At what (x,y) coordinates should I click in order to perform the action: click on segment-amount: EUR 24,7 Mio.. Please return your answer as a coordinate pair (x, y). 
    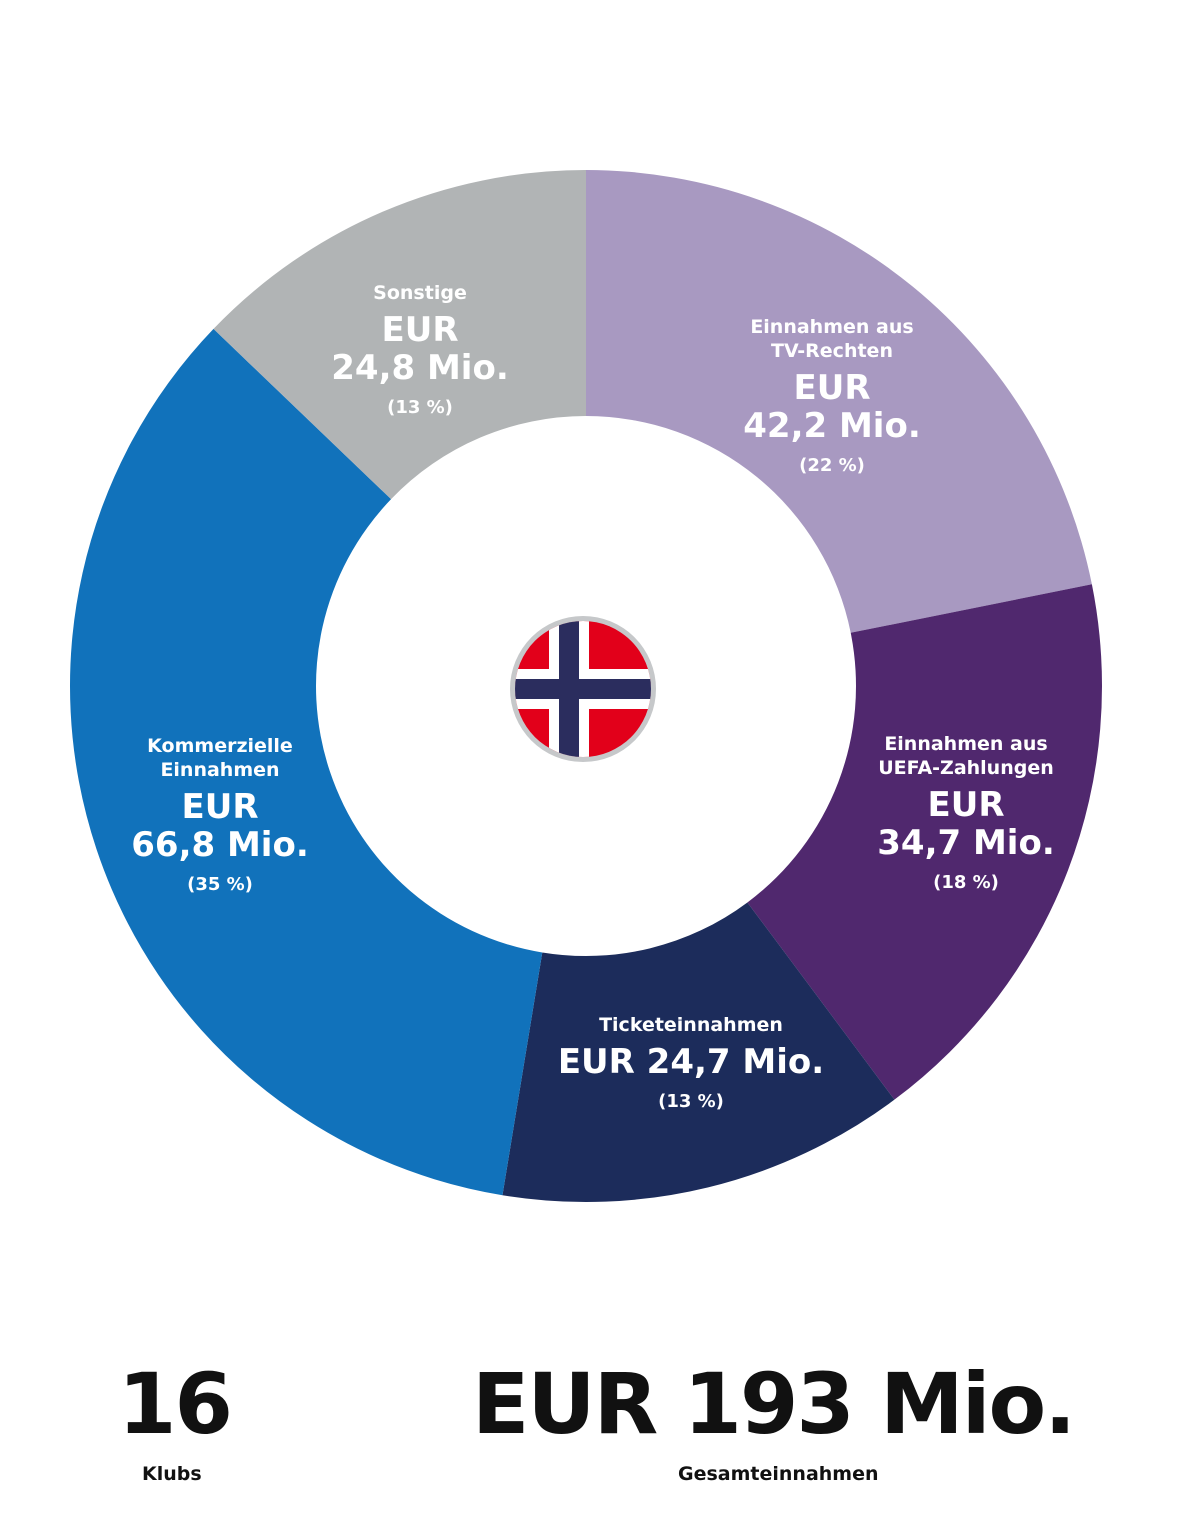
    Looking at the image, I should click on (691, 1062).